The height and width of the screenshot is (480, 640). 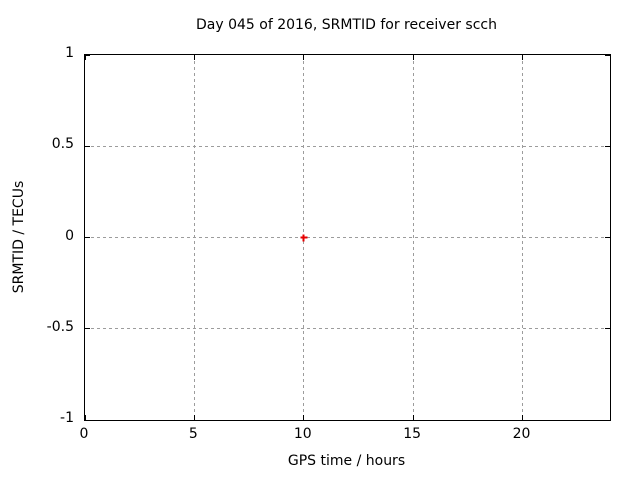 What do you see at coordinates (302, 434) in the screenshot?
I see `x-tick-label: 10` at bounding box center [302, 434].